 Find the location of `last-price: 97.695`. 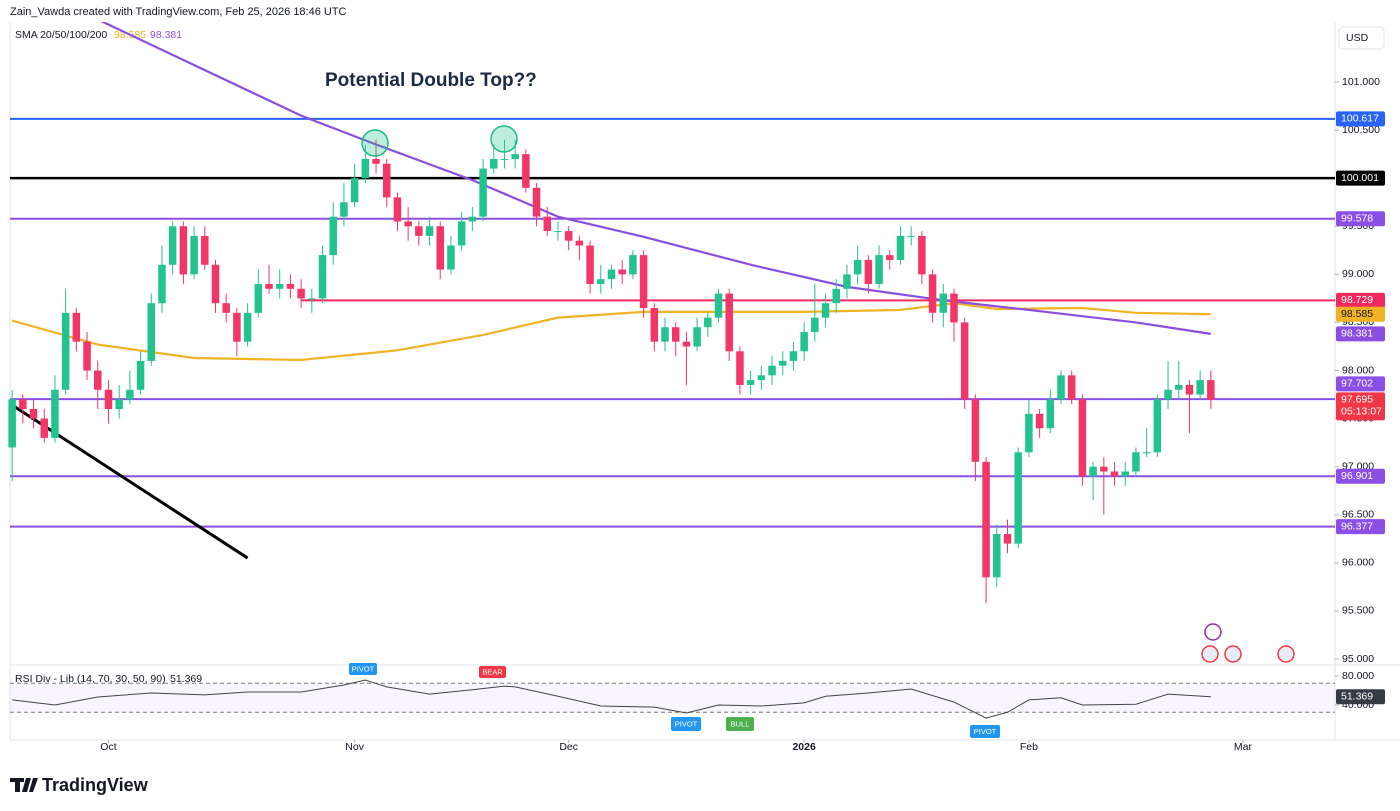

last-price: 97.695 is located at coordinates (1357, 400).